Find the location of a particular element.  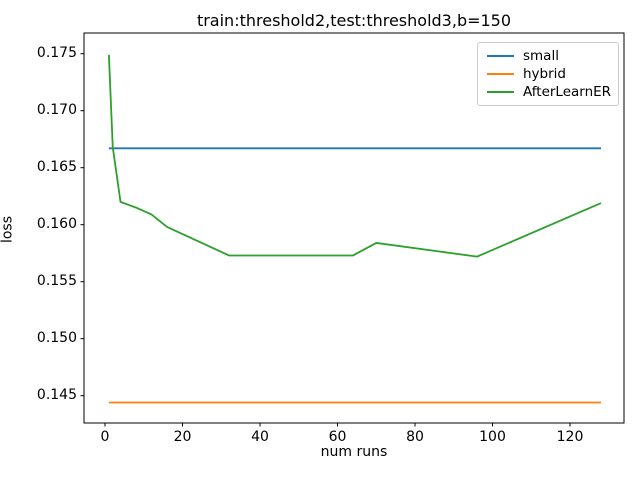

legend-label-hybrid: hybrid is located at coordinates (544, 74).